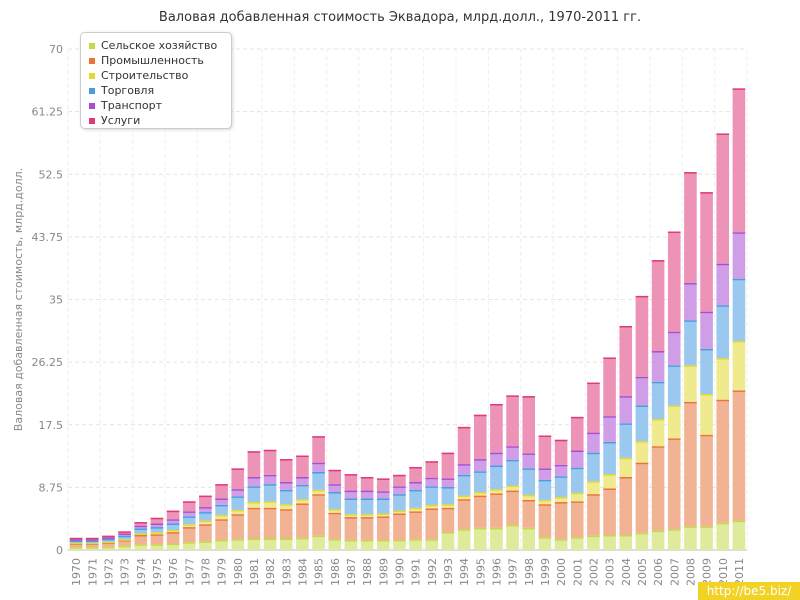  What do you see at coordinates (51, 487) in the screenshot?
I see `y-tick-label: 8.75` at bounding box center [51, 487].